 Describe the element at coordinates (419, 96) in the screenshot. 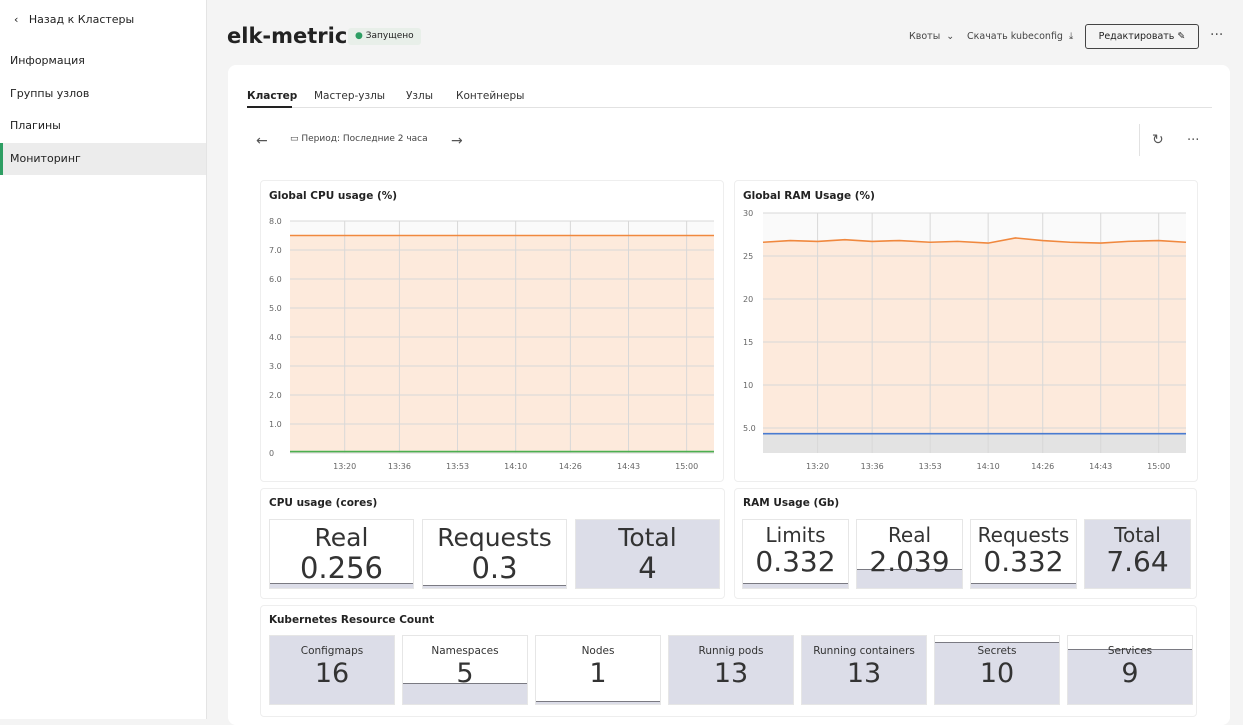

I see `tab: Узлы` at that location.